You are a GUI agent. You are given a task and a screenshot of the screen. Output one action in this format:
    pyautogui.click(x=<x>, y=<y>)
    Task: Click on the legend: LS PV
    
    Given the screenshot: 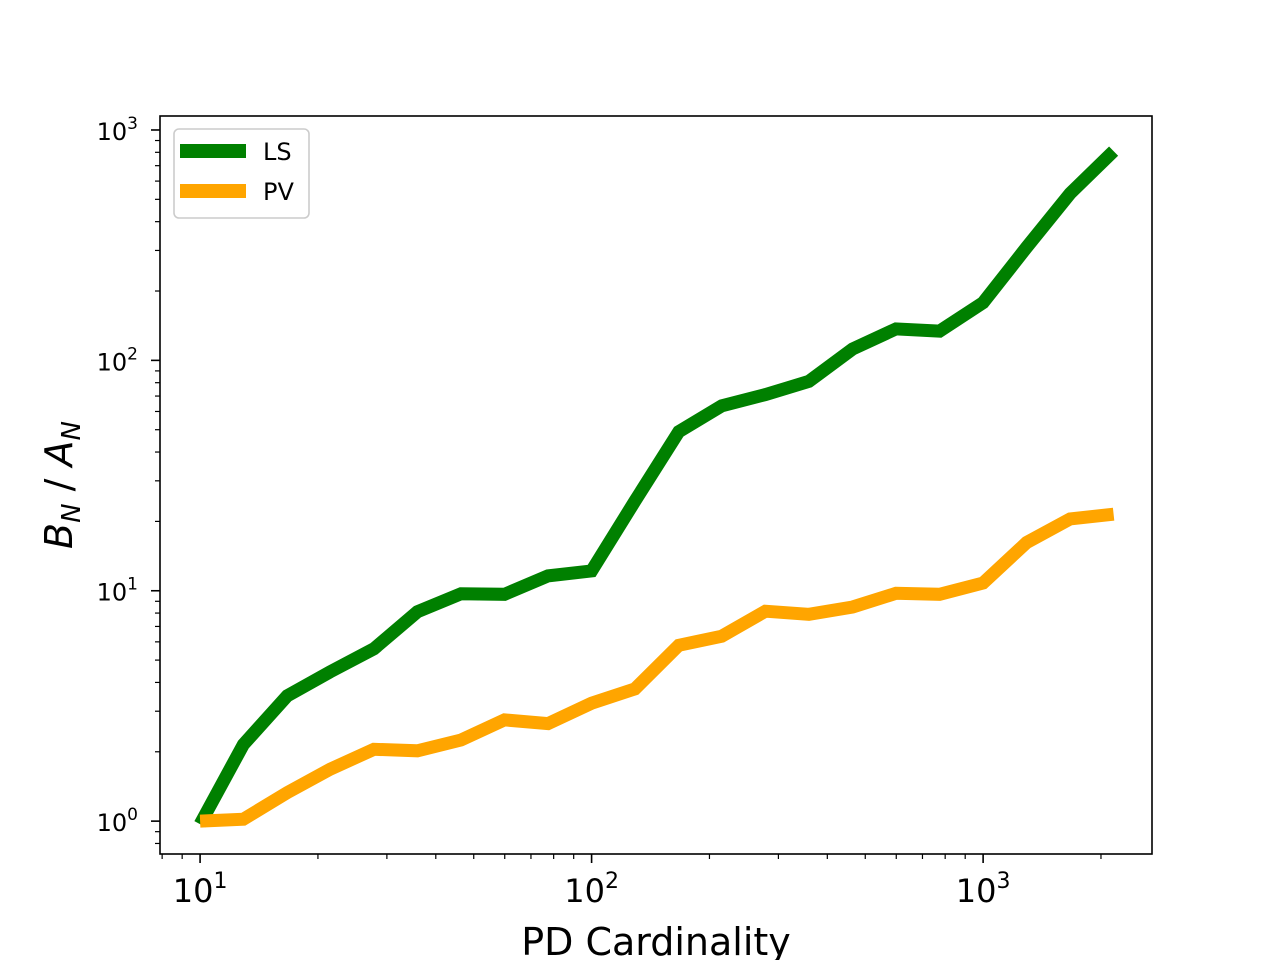 What is the action you would take?
    pyautogui.click(x=241, y=173)
    